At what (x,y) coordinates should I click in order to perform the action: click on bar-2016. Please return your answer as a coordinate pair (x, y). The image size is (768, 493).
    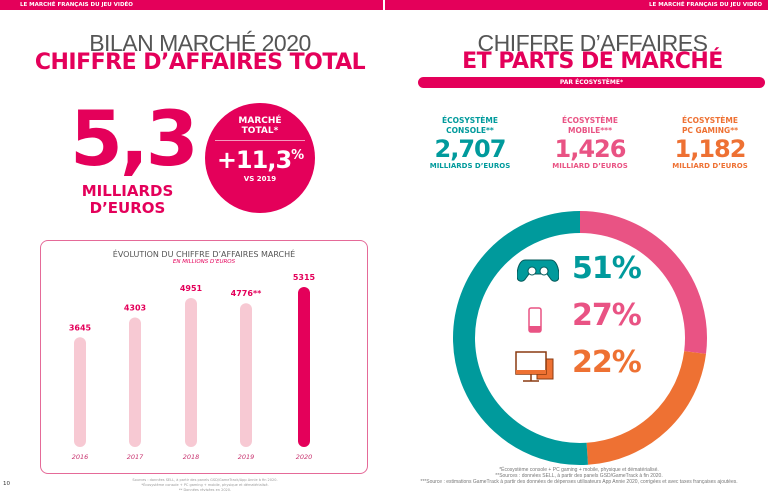
    Looking at the image, I should click on (80, 392).